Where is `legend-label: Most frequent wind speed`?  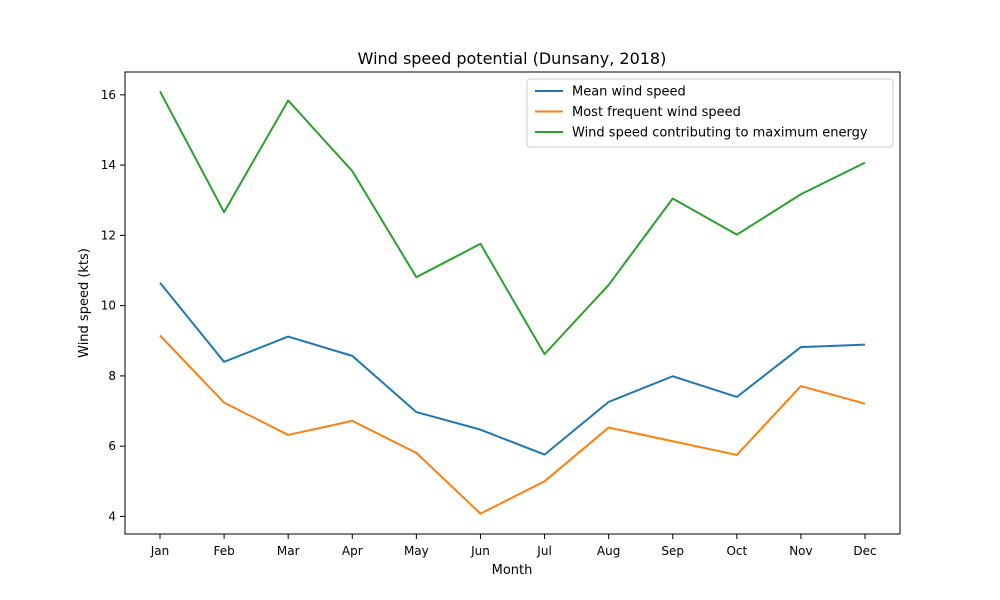 legend-label: Most frequent wind speed is located at coordinates (656, 112).